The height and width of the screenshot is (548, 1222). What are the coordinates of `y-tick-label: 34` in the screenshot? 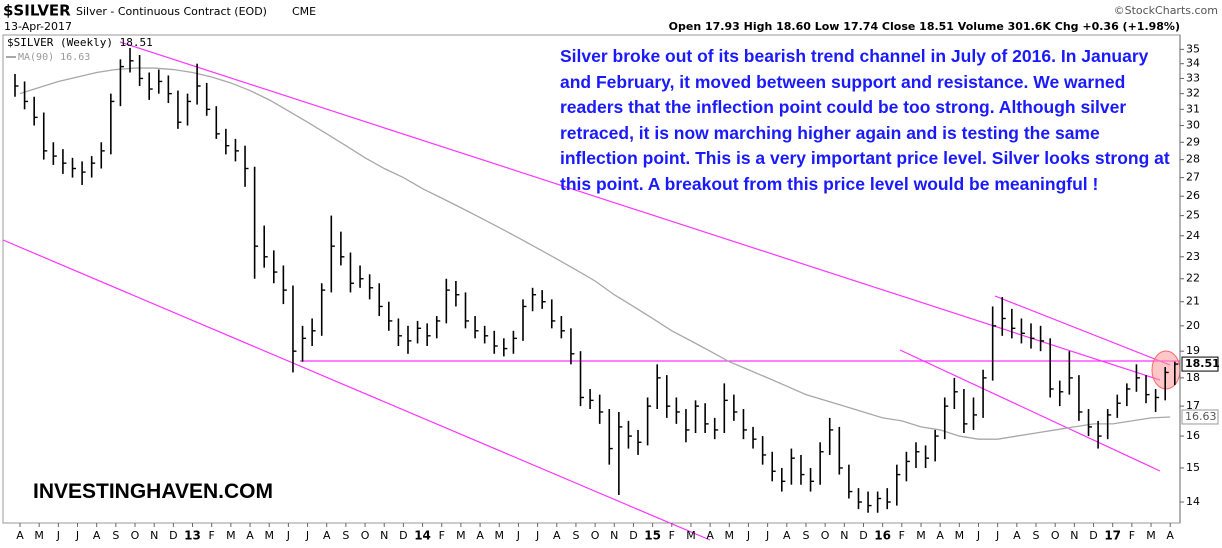 It's located at (1193, 63).